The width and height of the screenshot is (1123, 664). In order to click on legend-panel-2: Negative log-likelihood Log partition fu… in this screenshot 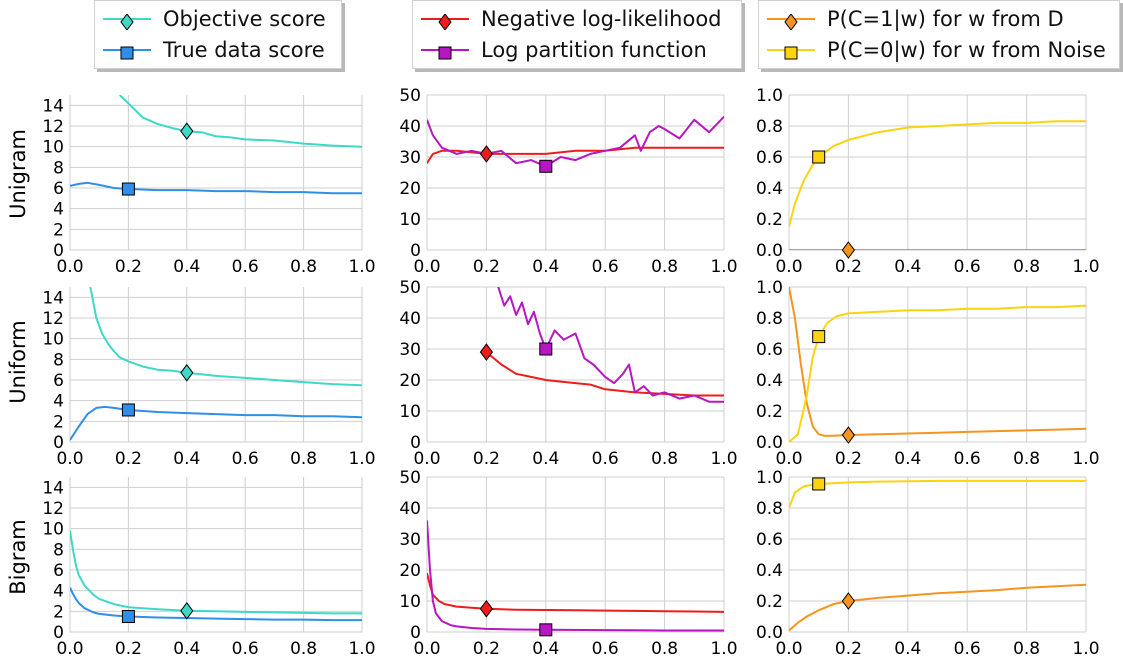, I will do `click(577, 34)`.